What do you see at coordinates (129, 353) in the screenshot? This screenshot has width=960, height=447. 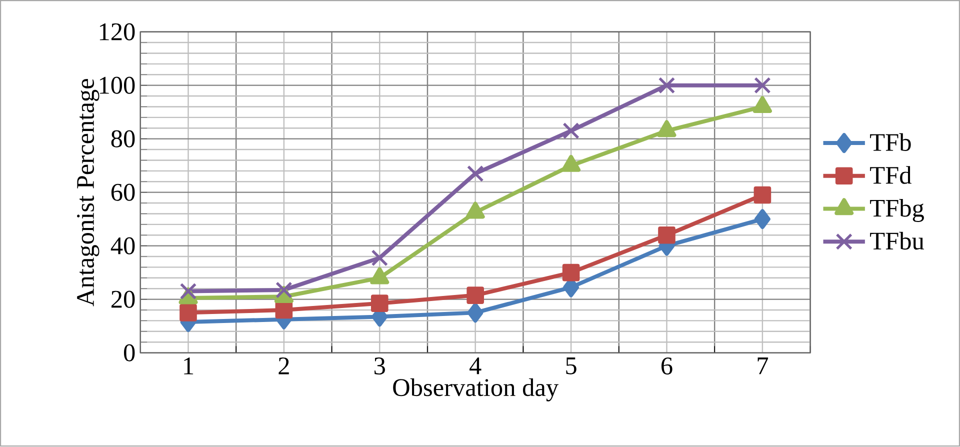 I see `y-tick-label: 0` at bounding box center [129, 353].